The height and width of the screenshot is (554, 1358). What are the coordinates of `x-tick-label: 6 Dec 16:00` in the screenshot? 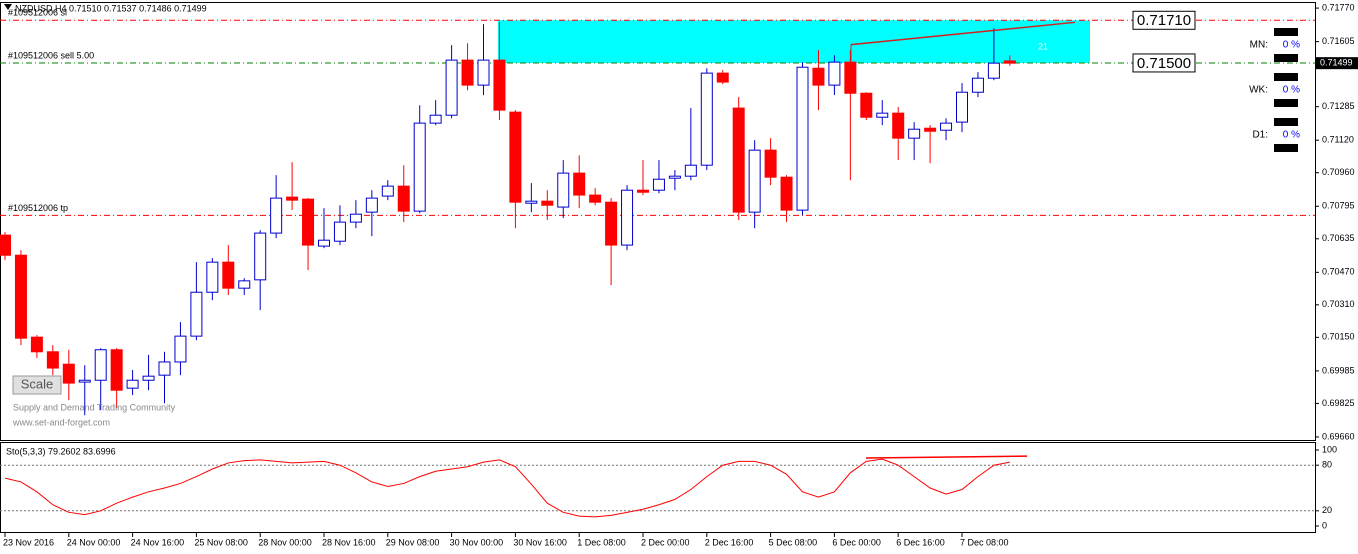 It's located at (920, 542).